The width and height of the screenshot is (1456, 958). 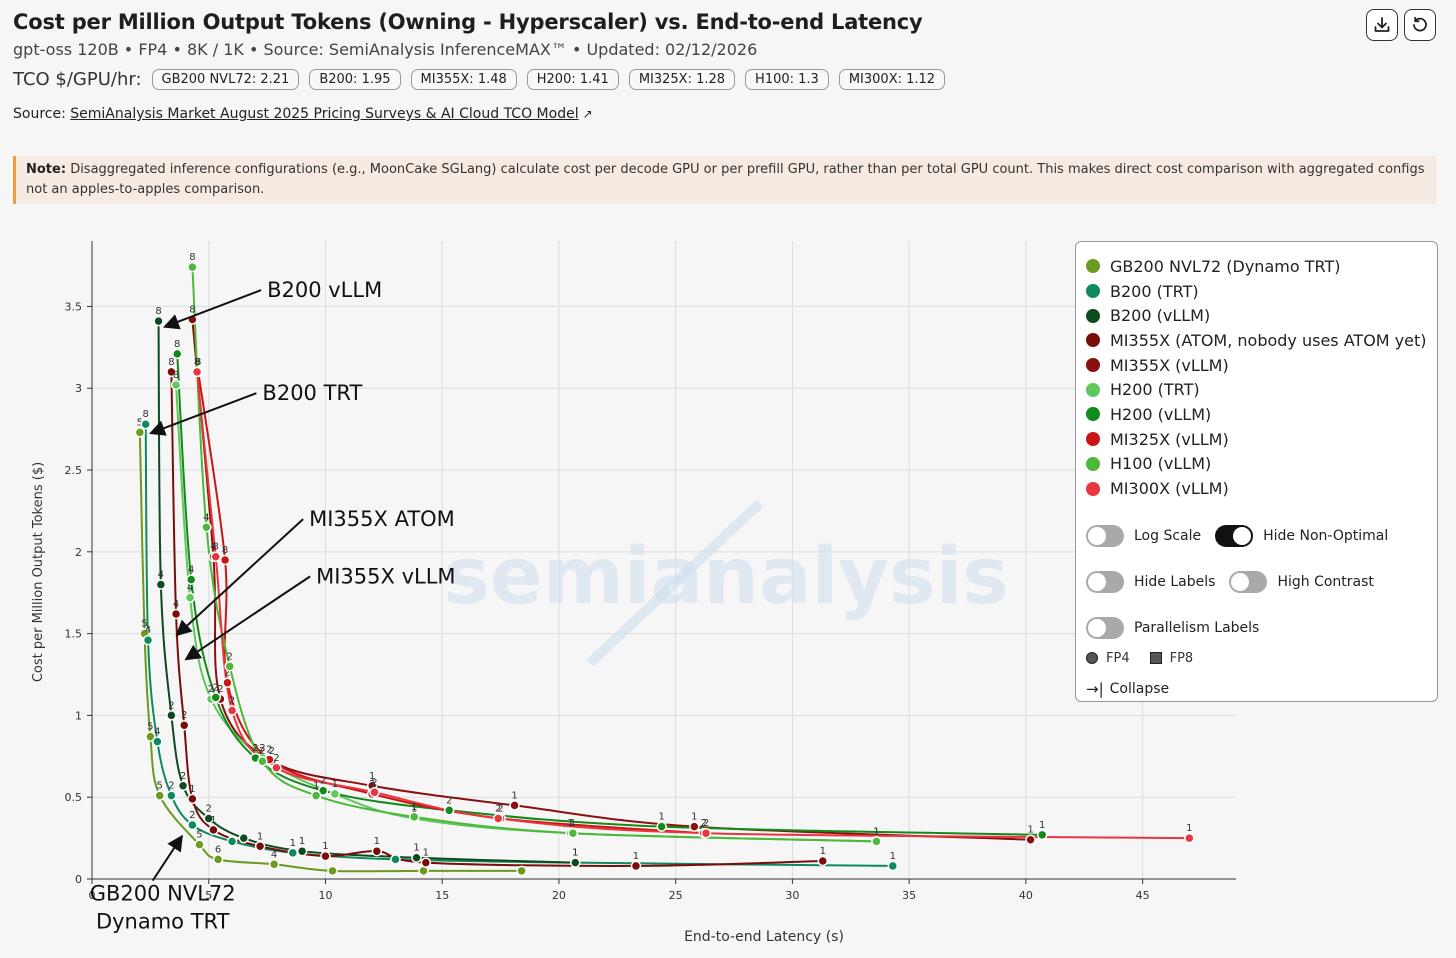 I want to click on download-icon, so click(x=1382, y=24).